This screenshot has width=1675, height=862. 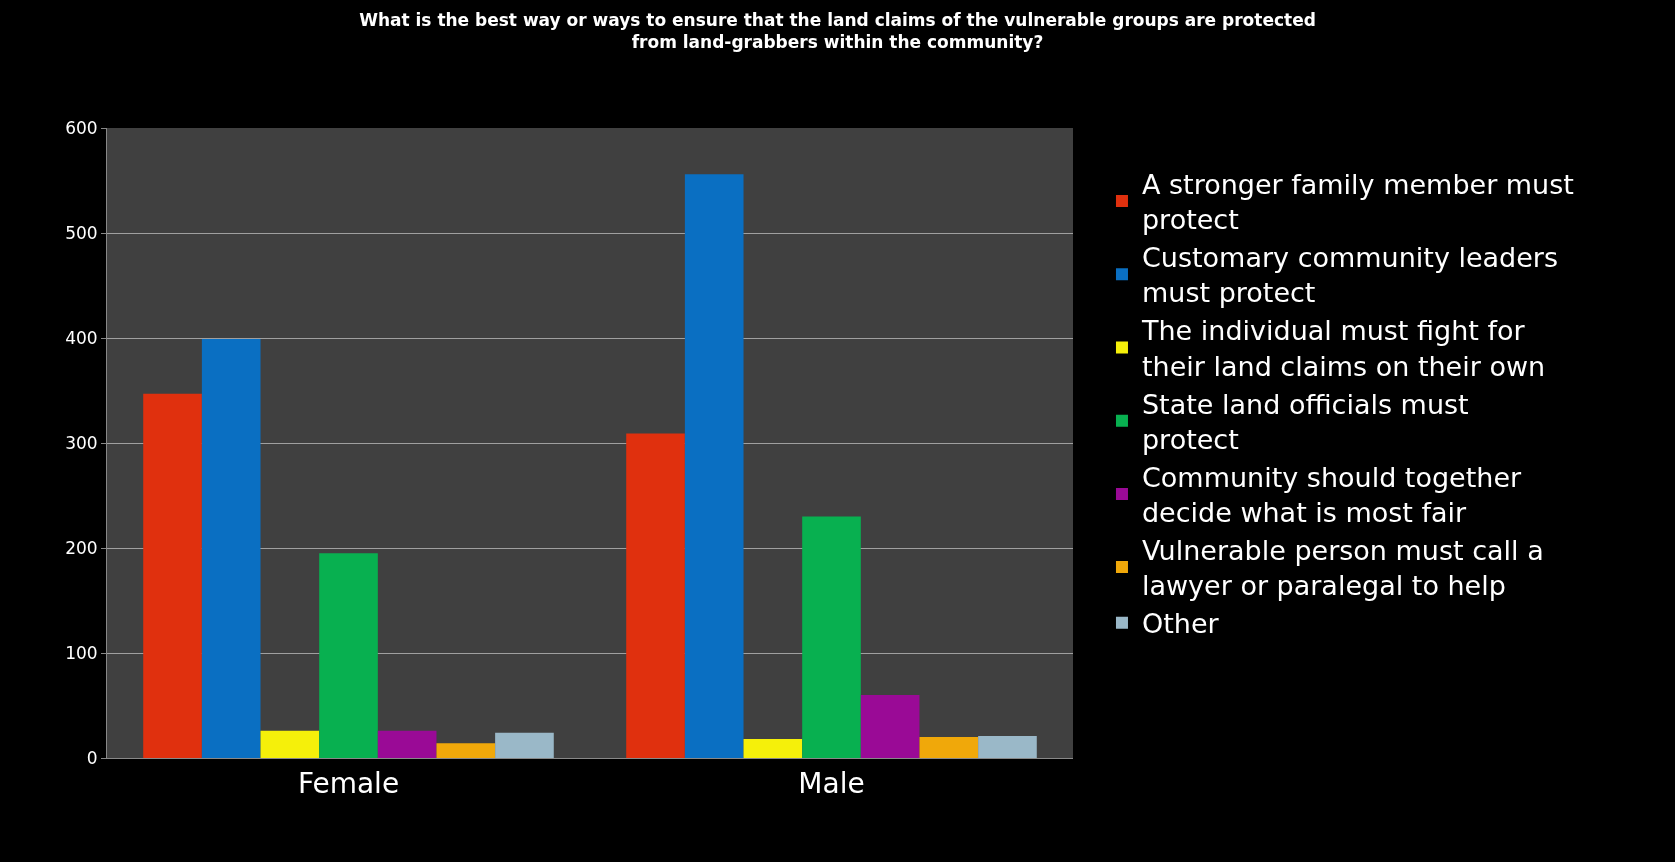 What do you see at coordinates (81, 652) in the screenshot?
I see `y-tick-label: 100` at bounding box center [81, 652].